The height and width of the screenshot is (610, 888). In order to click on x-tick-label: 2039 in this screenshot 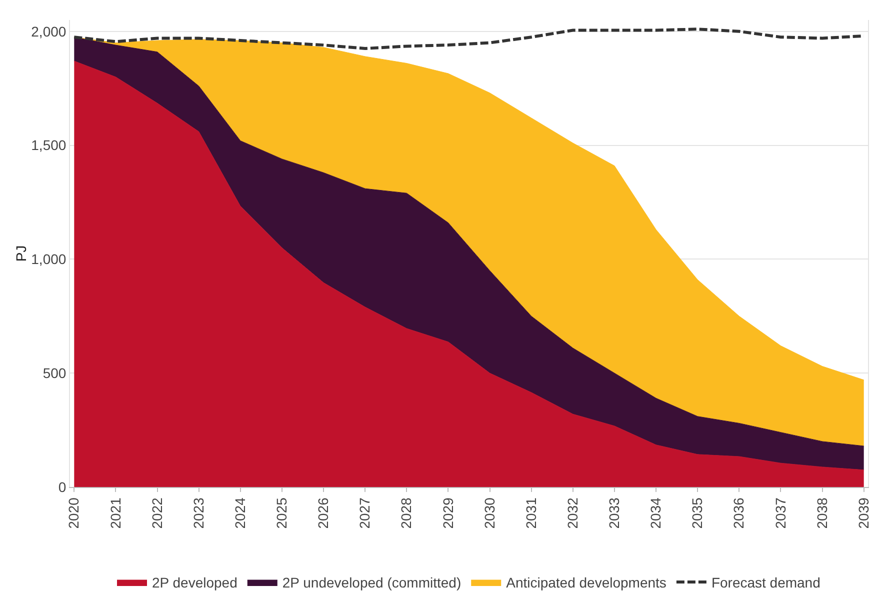, I will do `click(863, 513)`.